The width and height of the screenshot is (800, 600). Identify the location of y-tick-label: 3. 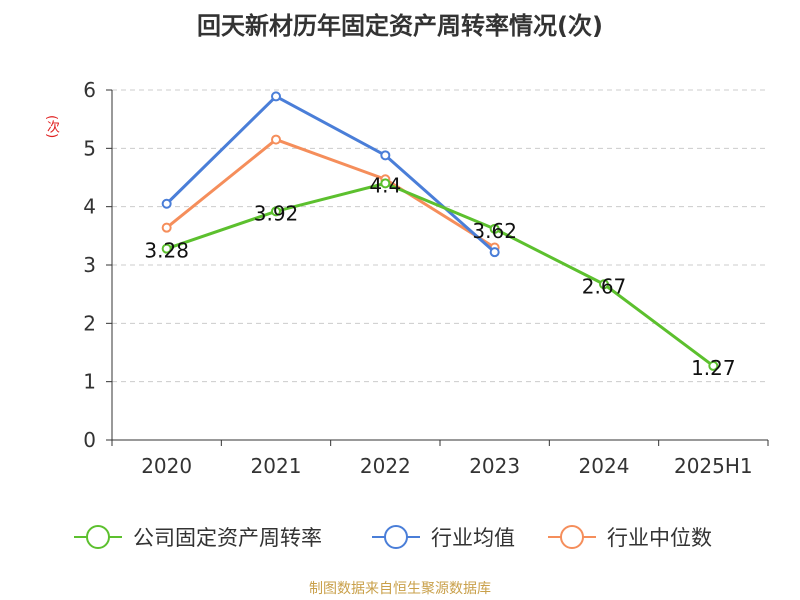
(89, 265).